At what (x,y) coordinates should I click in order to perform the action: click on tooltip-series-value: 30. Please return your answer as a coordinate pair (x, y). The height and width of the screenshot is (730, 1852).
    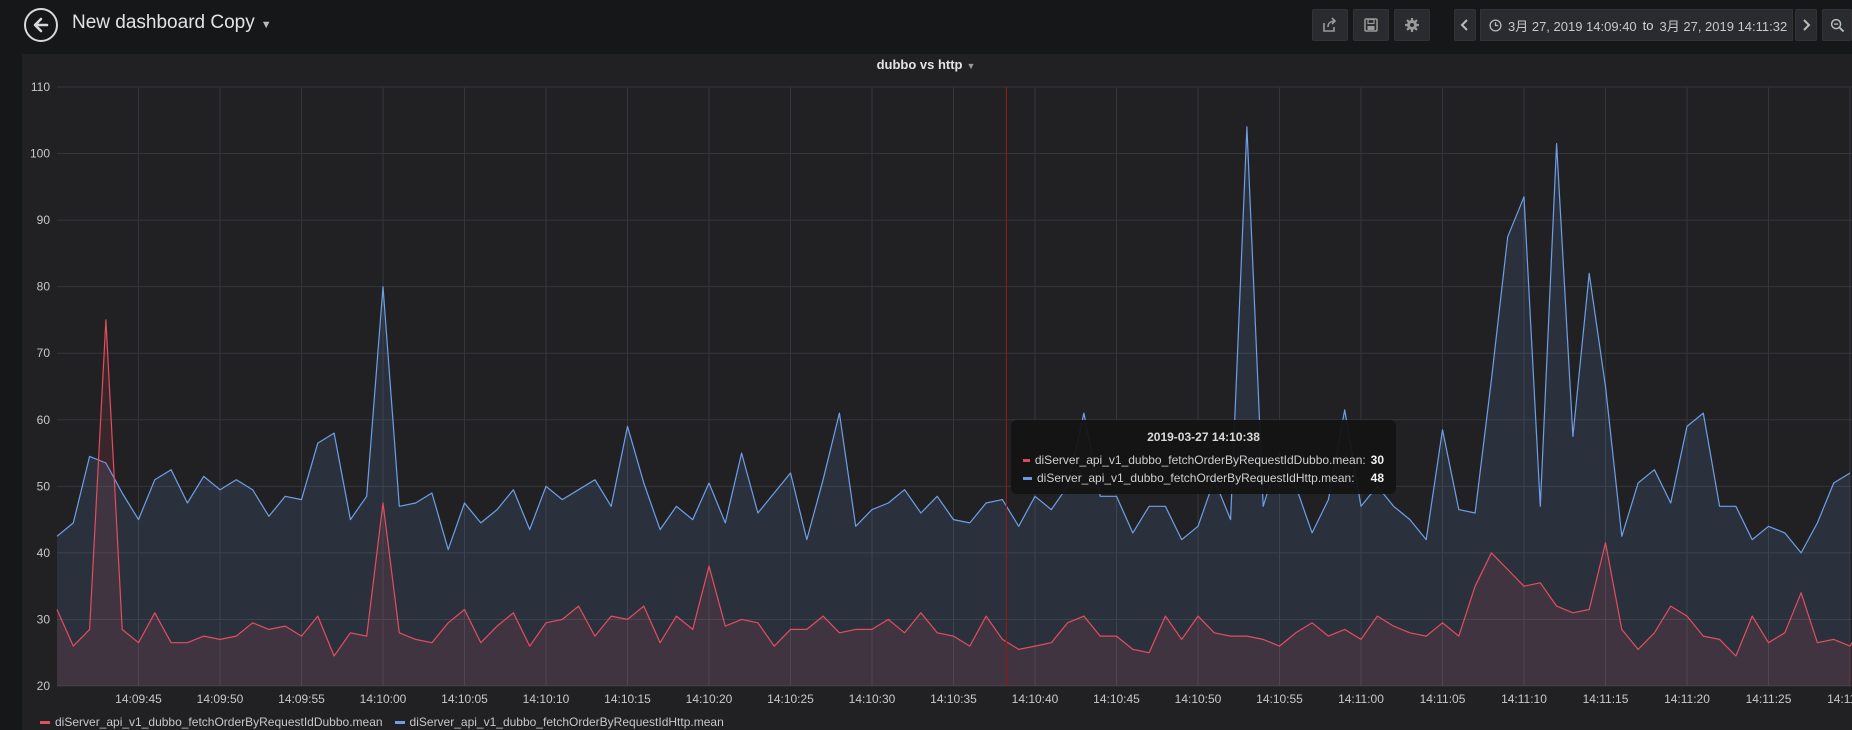
    Looking at the image, I should click on (1377, 460).